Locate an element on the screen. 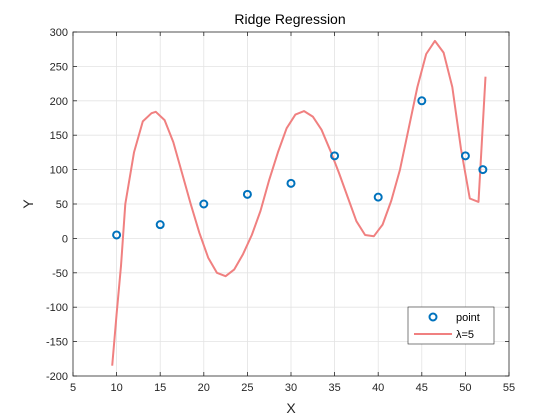  x-tick-label: 40 is located at coordinates (378, 388).